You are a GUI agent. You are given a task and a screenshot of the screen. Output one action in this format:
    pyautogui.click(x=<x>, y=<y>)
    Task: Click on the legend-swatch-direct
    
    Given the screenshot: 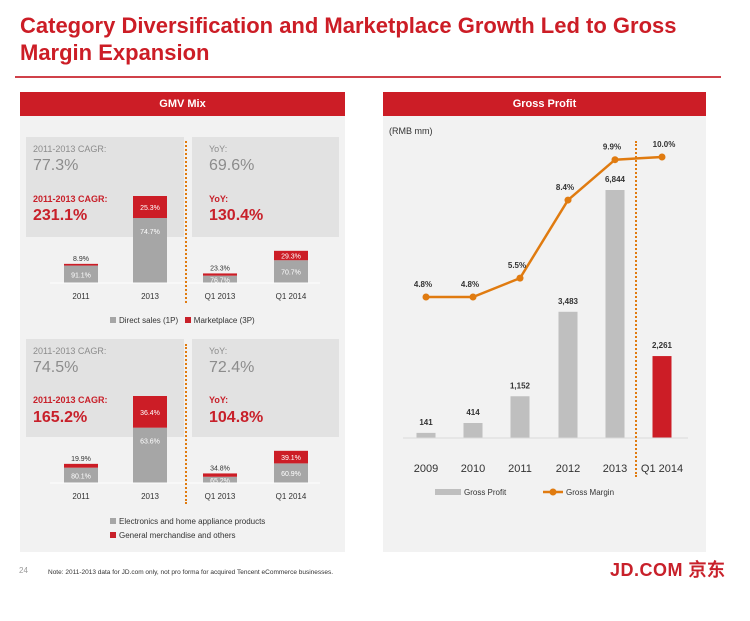 What is the action you would take?
    pyautogui.click(x=113, y=320)
    